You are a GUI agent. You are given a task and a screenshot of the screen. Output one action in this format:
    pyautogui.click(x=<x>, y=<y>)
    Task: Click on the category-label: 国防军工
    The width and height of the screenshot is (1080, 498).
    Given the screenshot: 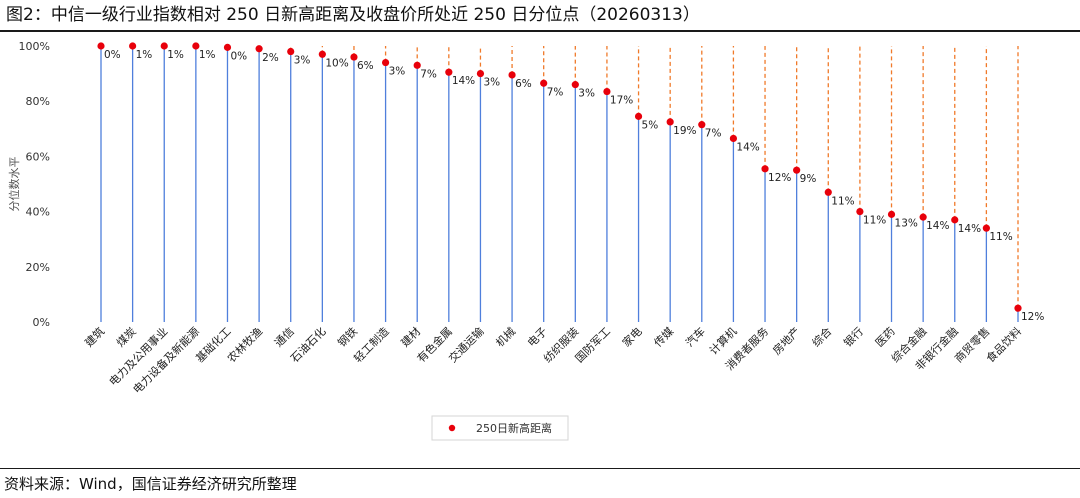 What is the action you would take?
    pyautogui.click(x=592, y=344)
    